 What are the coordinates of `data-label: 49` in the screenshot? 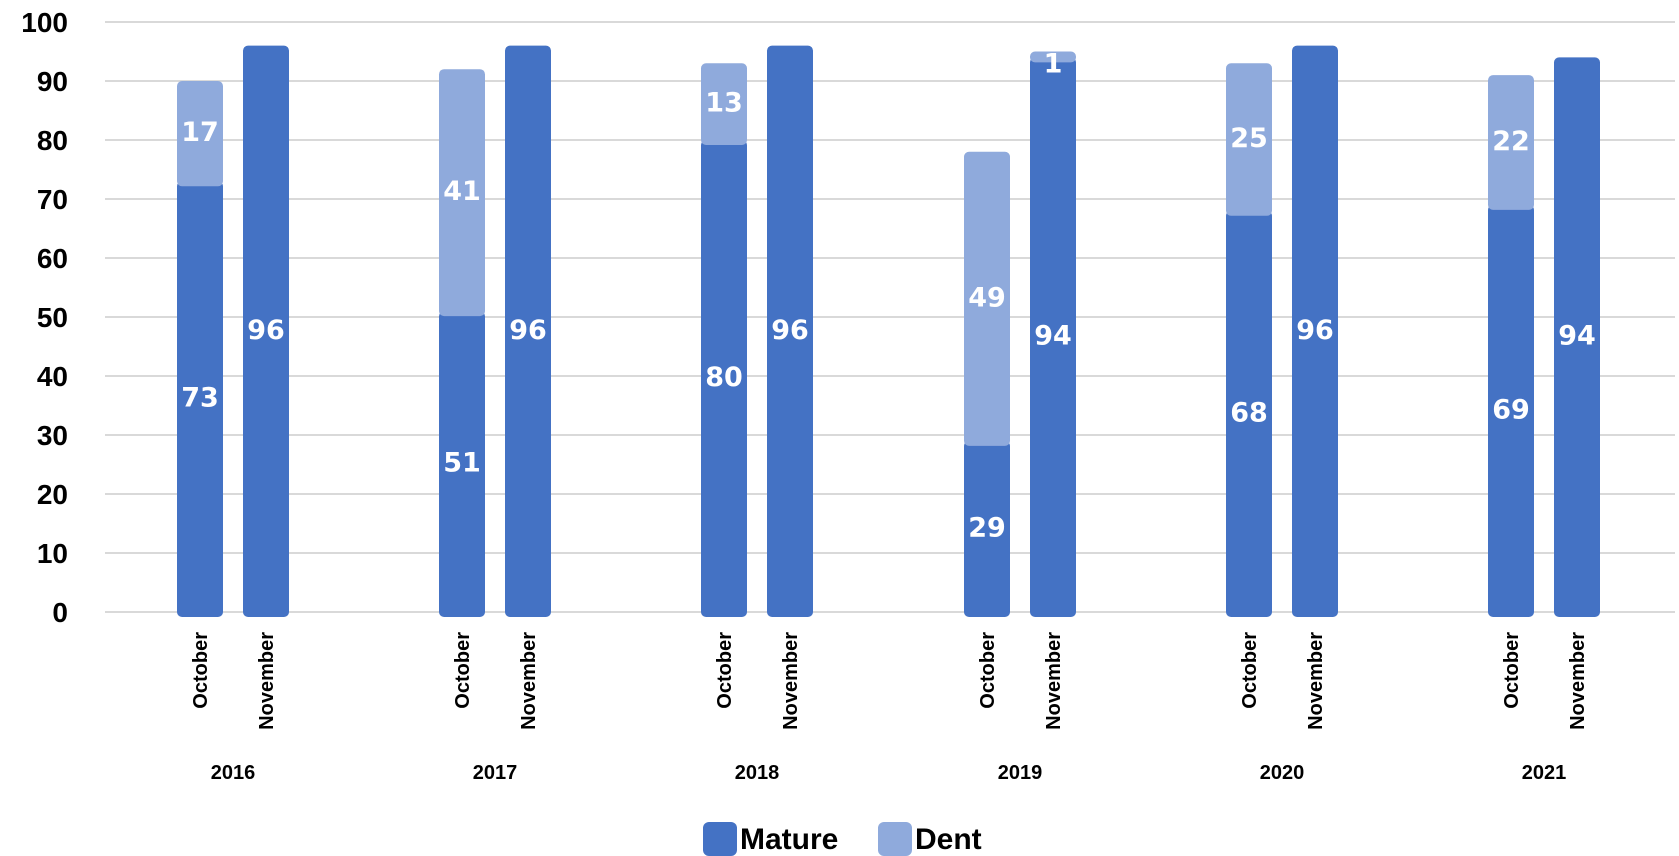 It's located at (987, 297).